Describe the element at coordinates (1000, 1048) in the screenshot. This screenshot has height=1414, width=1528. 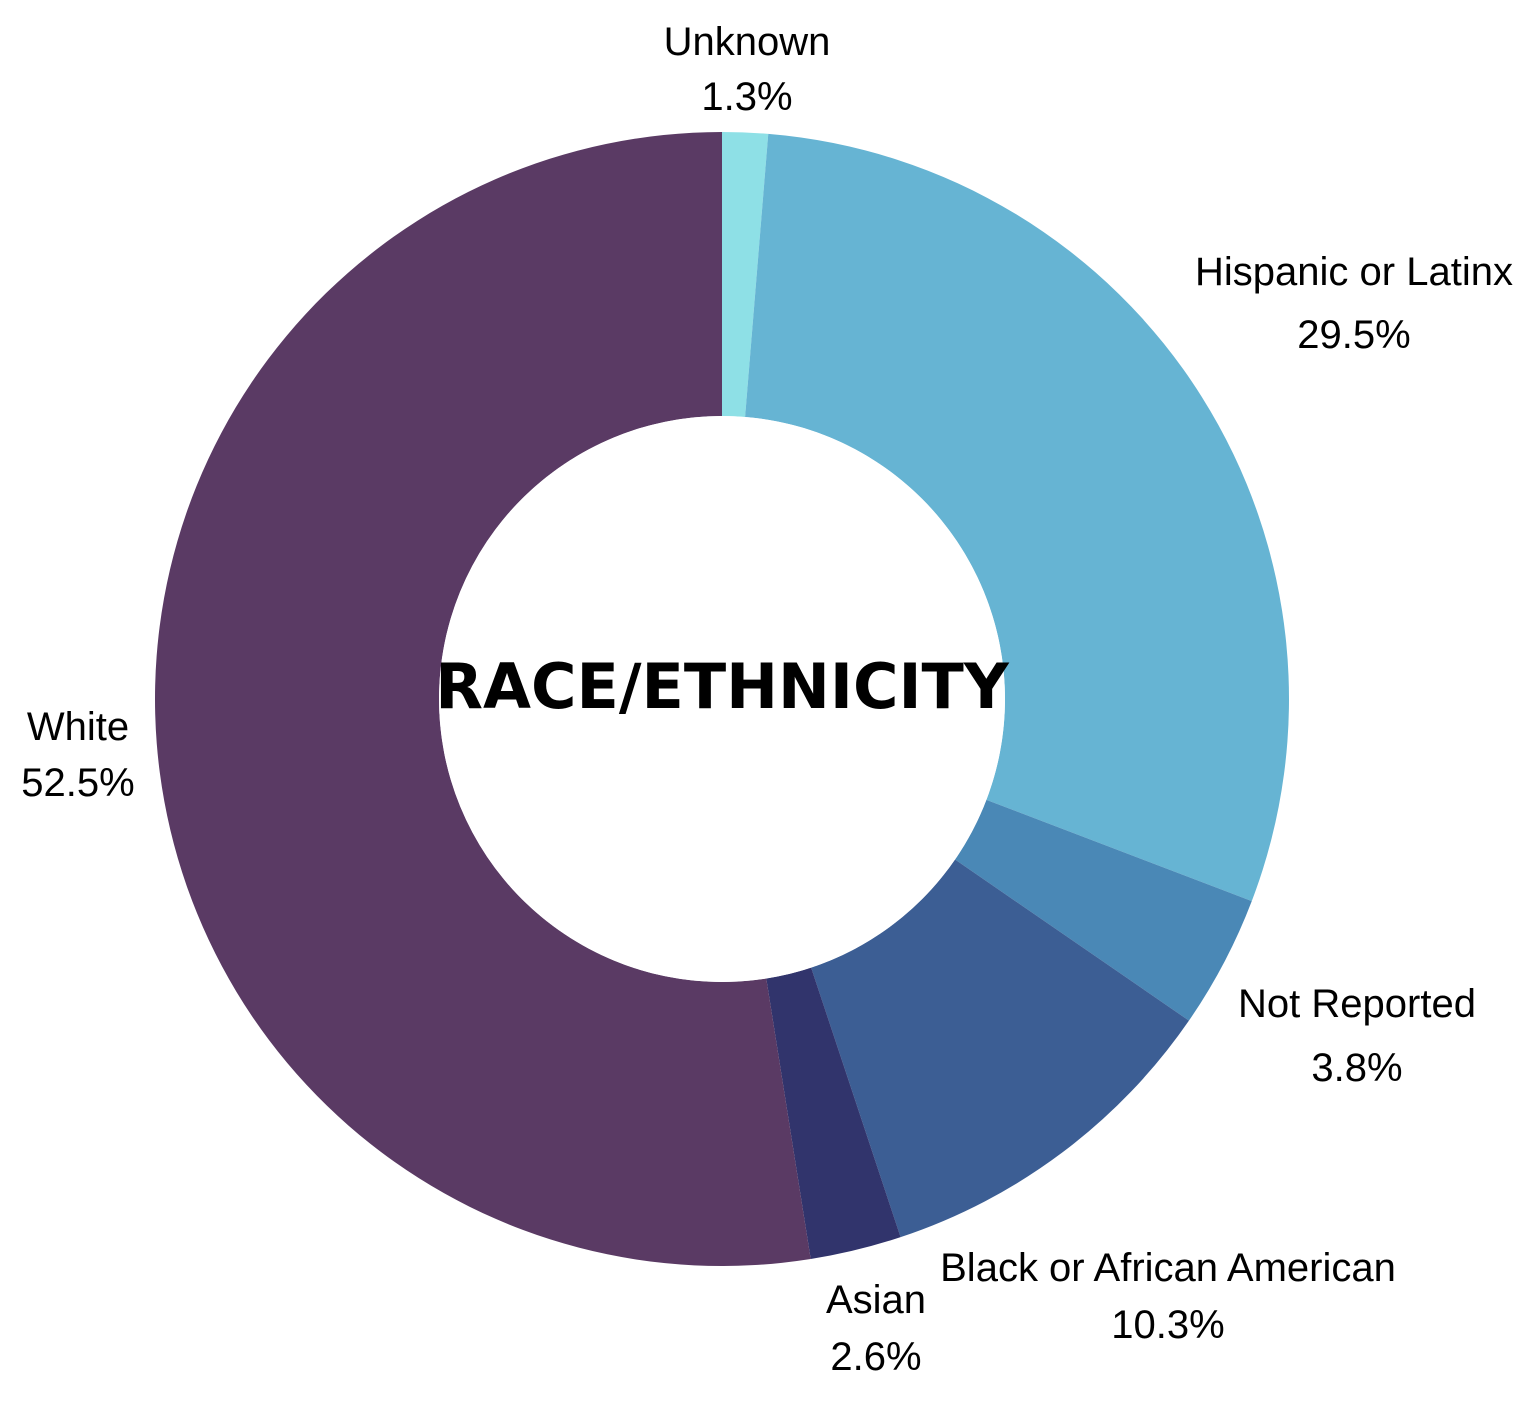
I see `slice-black-or-african-american` at that location.